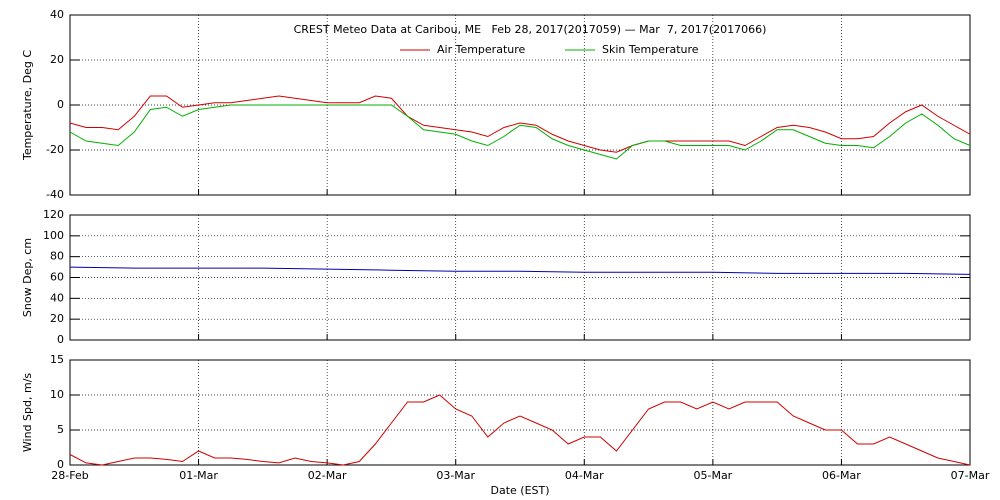 The image size is (1000, 500). I want to click on y-tick-label: 15, so click(57, 359).